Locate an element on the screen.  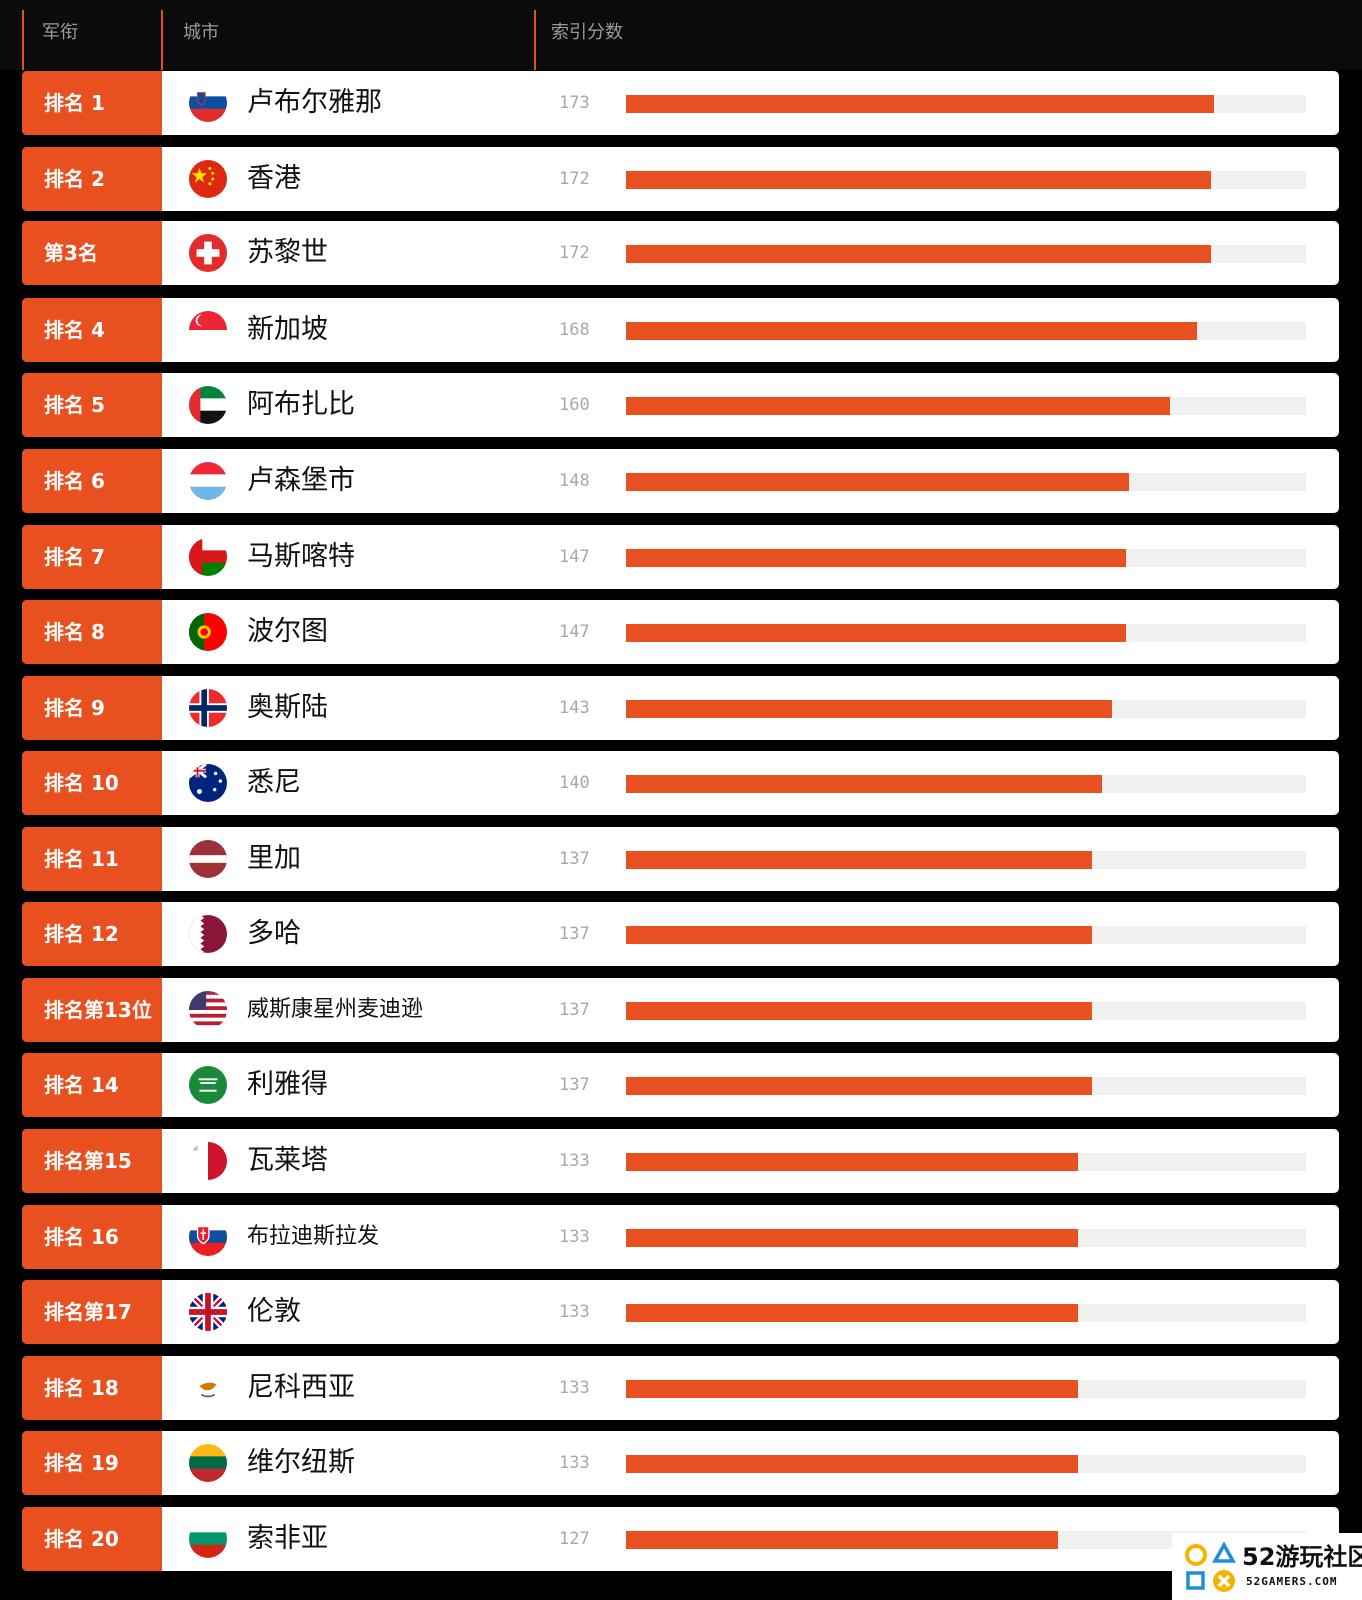
ranking-row: 排名 19 维尔纽斯 133 is located at coordinates (680, 1463).